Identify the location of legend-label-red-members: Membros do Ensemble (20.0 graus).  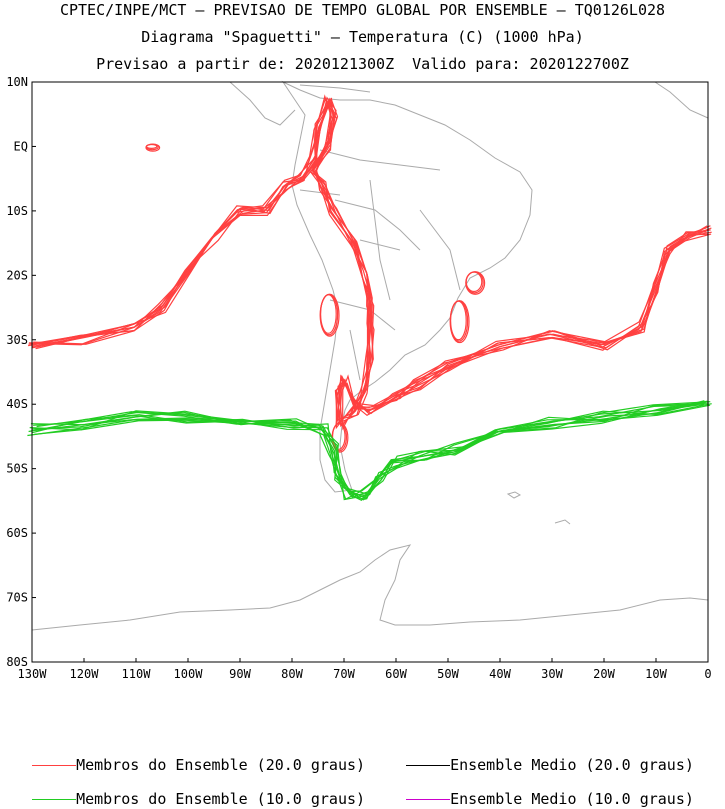
(221, 765).